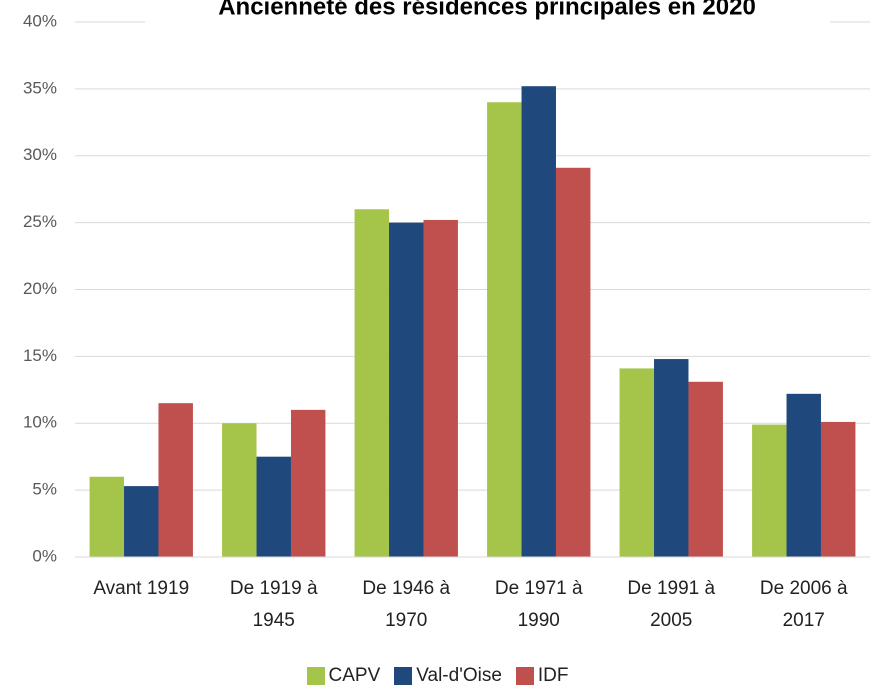 Image resolution: width=875 pixels, height=690 pixels. What do you see at coordinates (803, 604) in the screenshot?
I see `x-tick-label: De 2006 à 2017` at bounding box center [803, 604].